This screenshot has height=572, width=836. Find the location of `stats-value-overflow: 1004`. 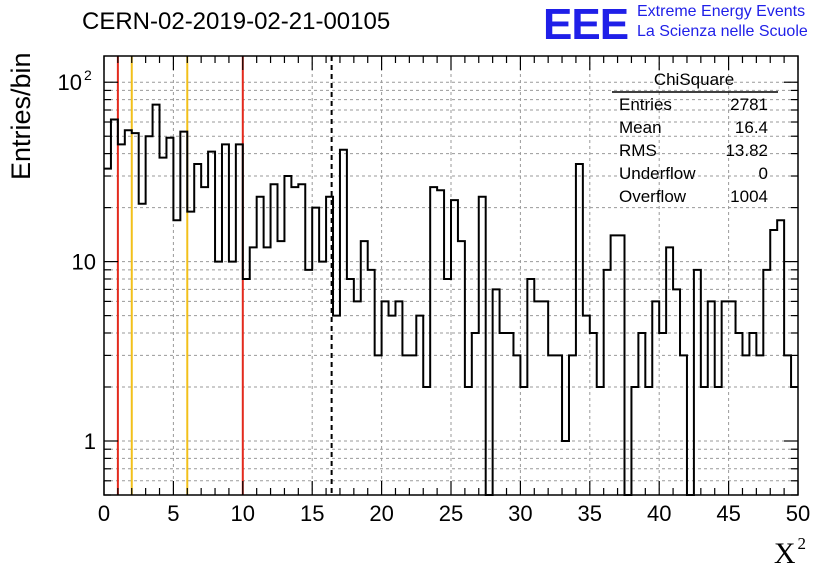

stats-value-overflow: 1004 is located at coordinates (749, 196).